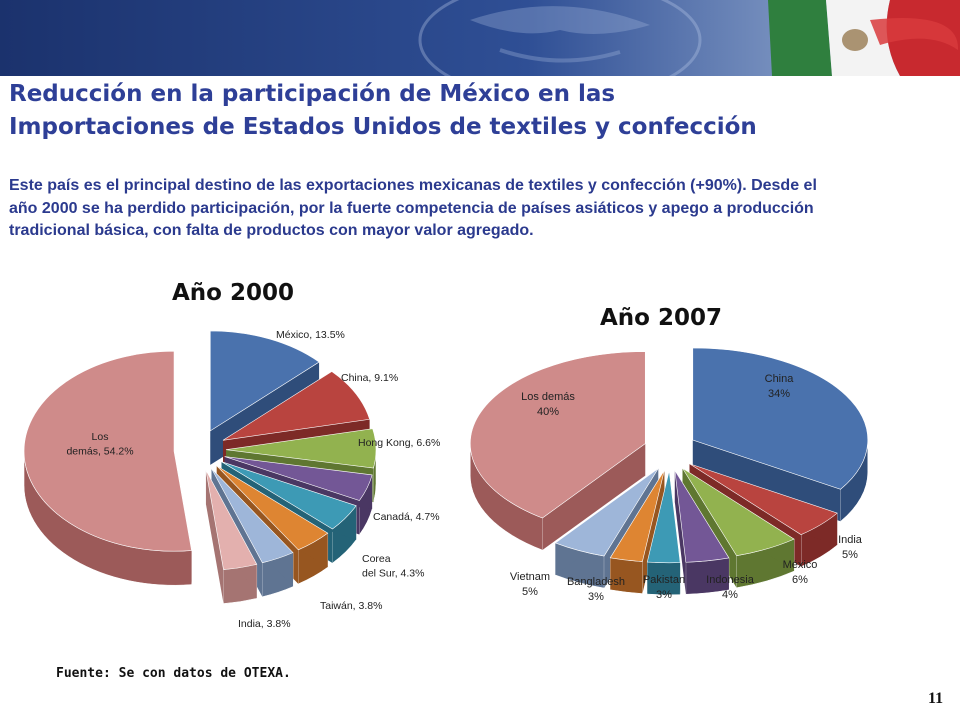 This screenshot has width=960, height=720. I want to click on pie-0-slice-1-top, so click(296, 406).